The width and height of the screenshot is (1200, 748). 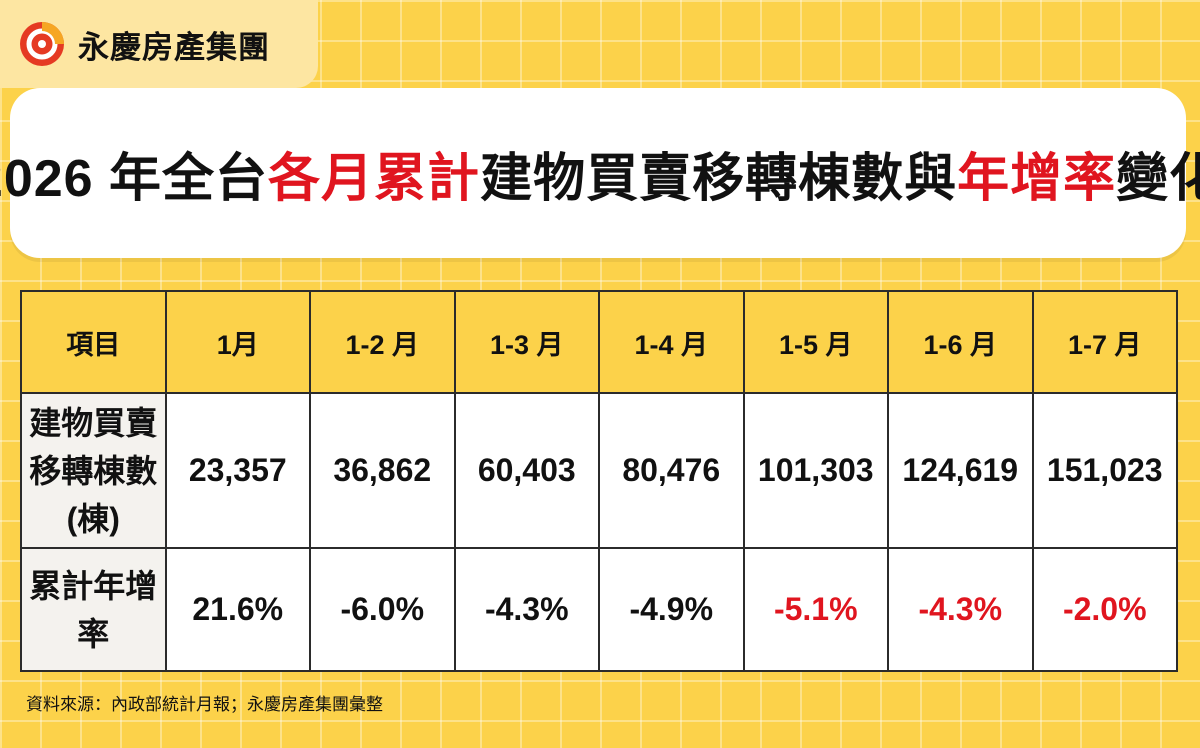 What do you see at coordinates (526, 342) in the screenshot?
I see `header-cell: 1-3 月` at bounding box center [526, 342].